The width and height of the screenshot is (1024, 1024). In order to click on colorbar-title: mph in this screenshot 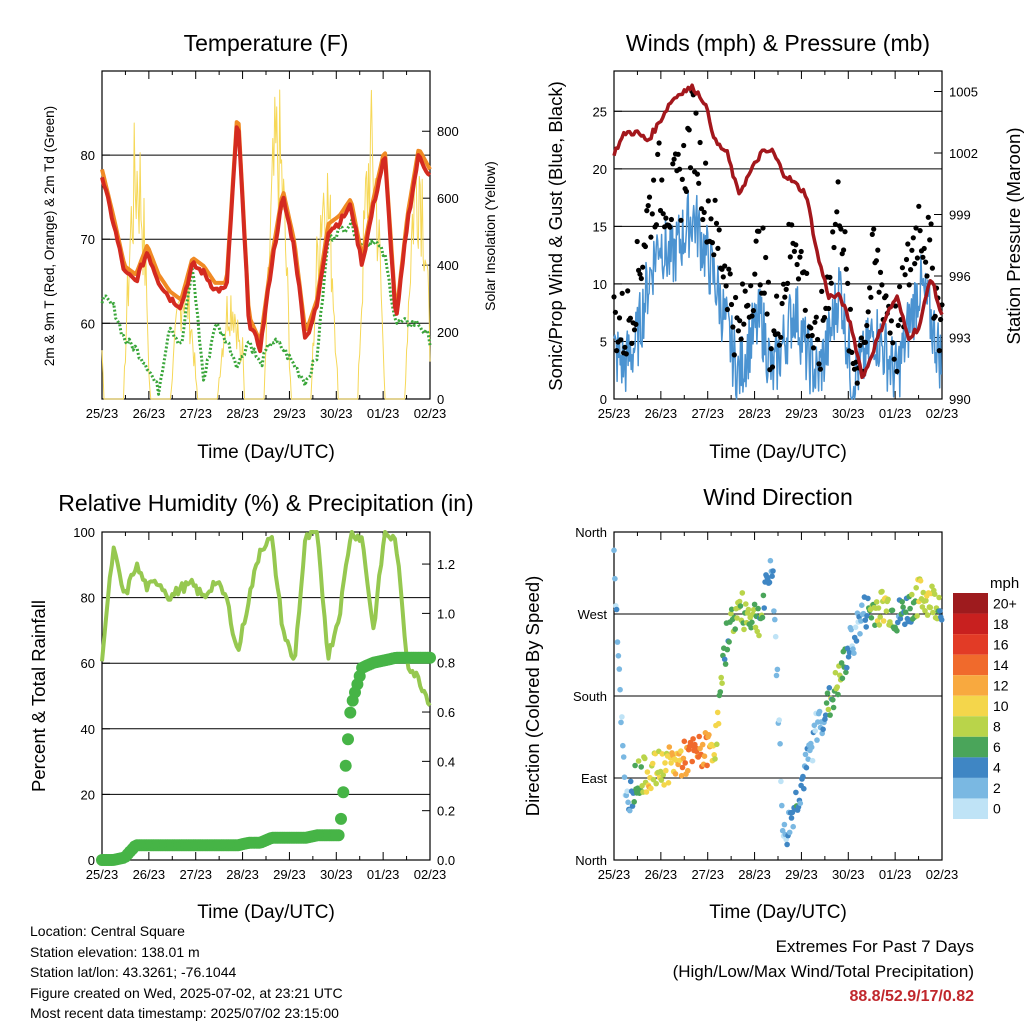, I will do `click(1004, 583)`.